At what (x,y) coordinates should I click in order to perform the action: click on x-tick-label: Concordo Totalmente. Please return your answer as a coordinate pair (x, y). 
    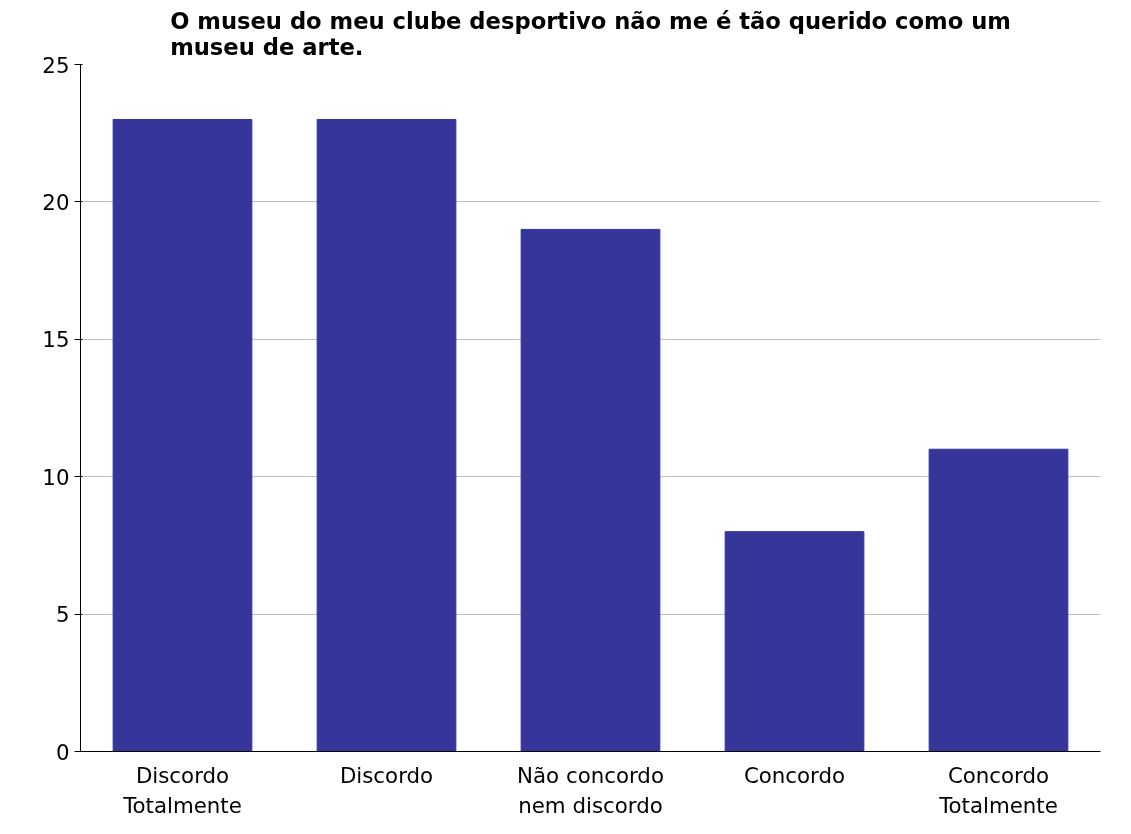
    Looking at the image, I should click on (998, 790).